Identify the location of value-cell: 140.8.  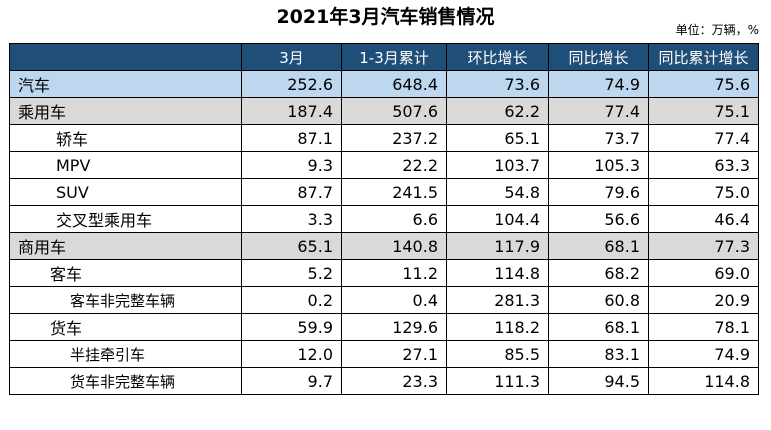
(394, 246).